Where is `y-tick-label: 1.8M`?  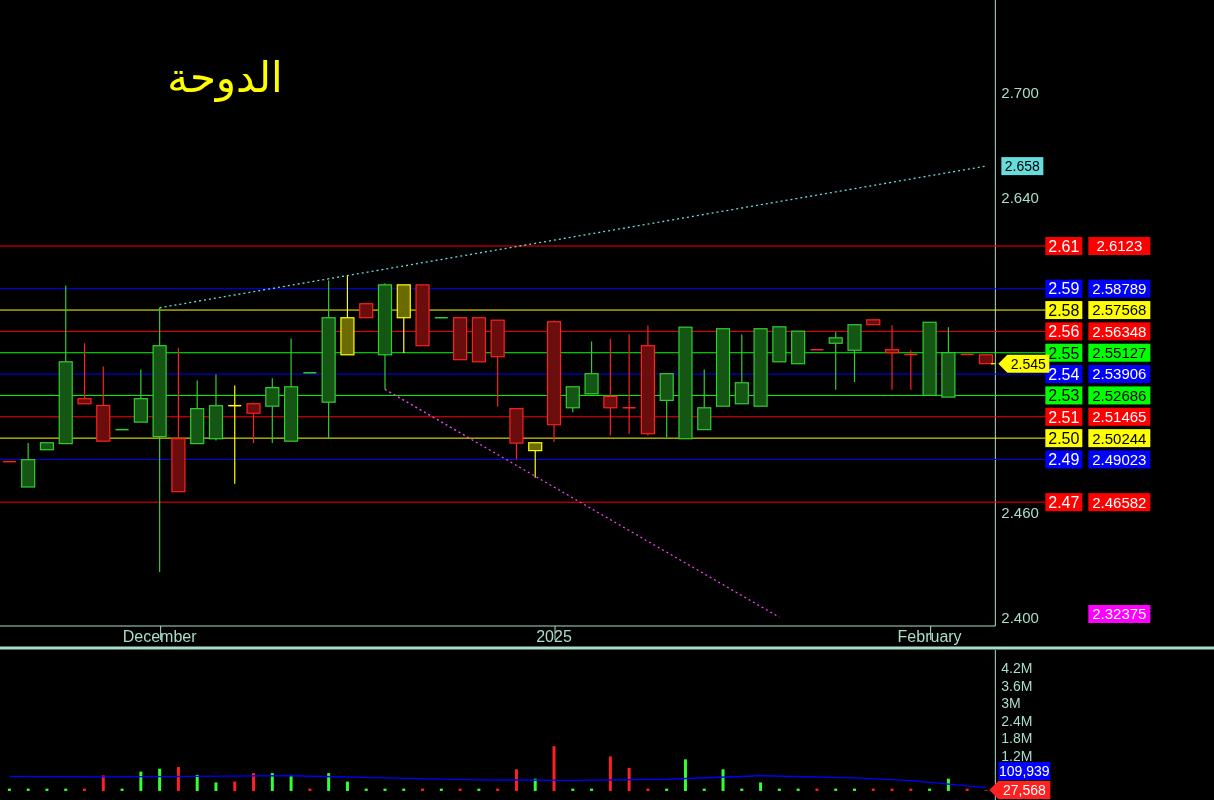 y-tick-label: 1.8M is located at coordinates (1017, 738).